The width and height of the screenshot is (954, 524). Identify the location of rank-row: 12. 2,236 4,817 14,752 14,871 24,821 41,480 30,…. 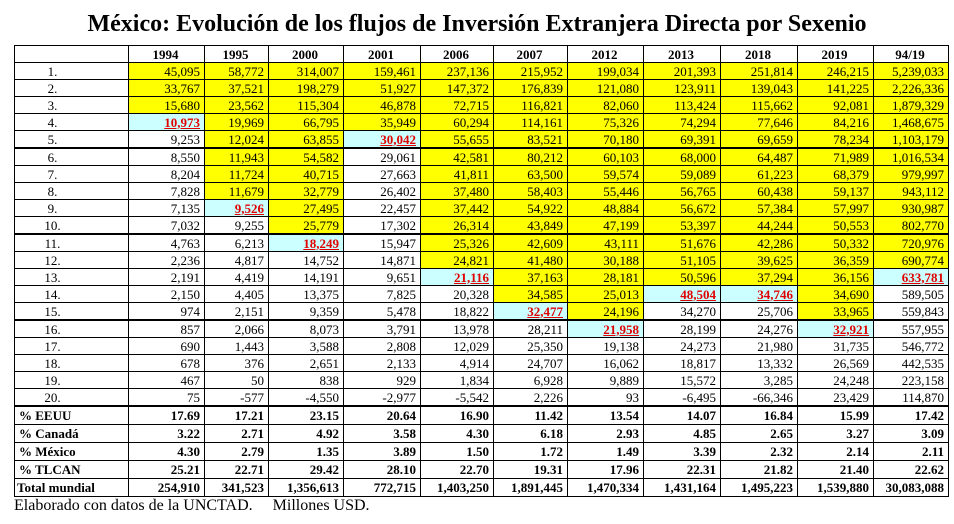
(481, 260).